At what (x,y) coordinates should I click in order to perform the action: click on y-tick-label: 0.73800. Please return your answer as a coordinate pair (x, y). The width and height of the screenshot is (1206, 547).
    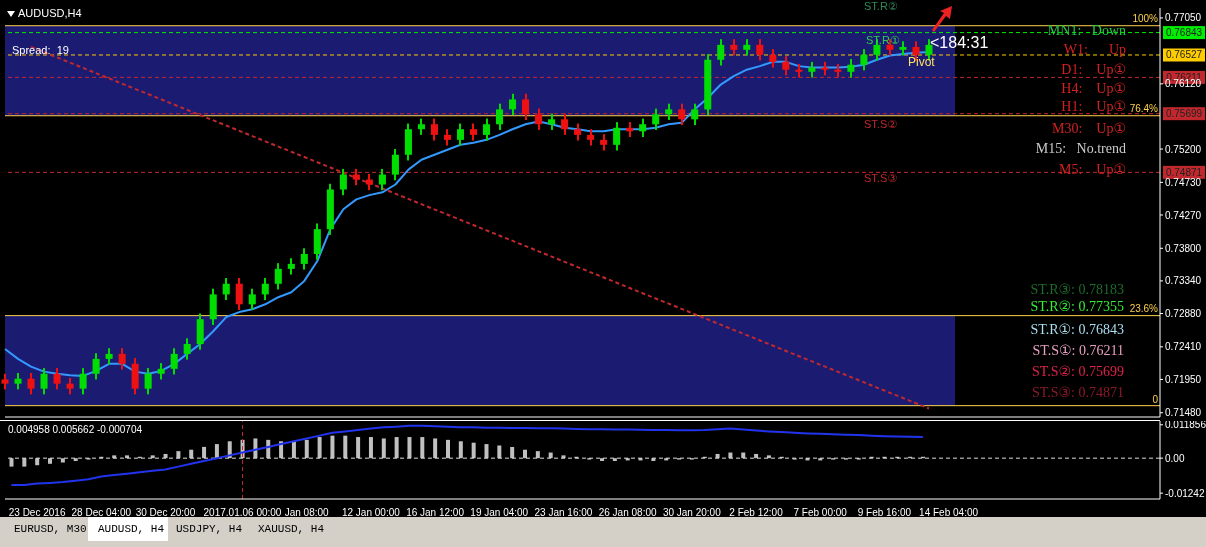
    Looking at the image, I should click on (1183, 248).